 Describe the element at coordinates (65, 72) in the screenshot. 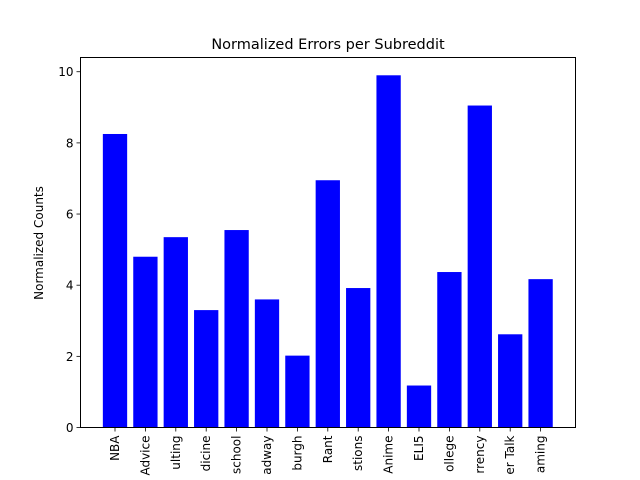

I see `y-tick-label-5: 10` at that location.